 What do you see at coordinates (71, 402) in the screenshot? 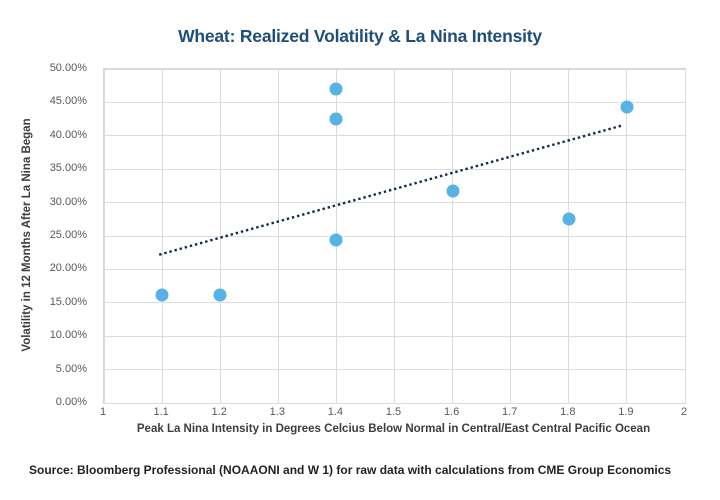
I see `y-tick-label: 0.00%` at bounding box center [71, 402].